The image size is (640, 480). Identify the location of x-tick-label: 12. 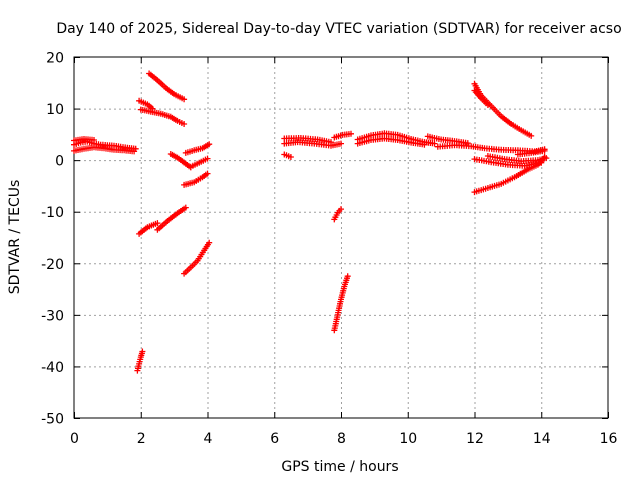
(475, 439).